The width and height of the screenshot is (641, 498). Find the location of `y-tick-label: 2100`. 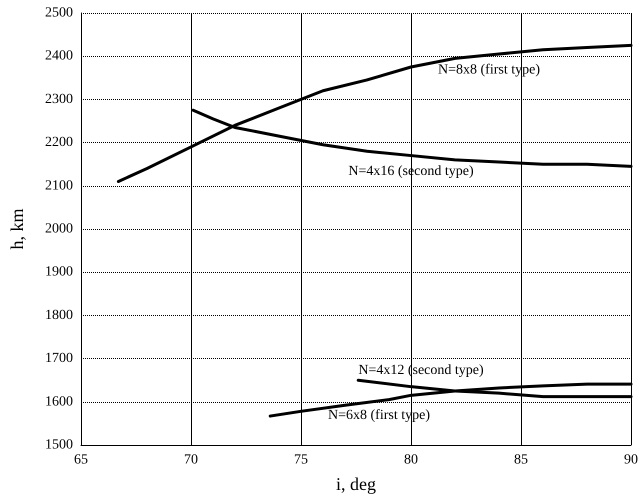

y-tick-label: 2100 is located at coordinates (59, 186).